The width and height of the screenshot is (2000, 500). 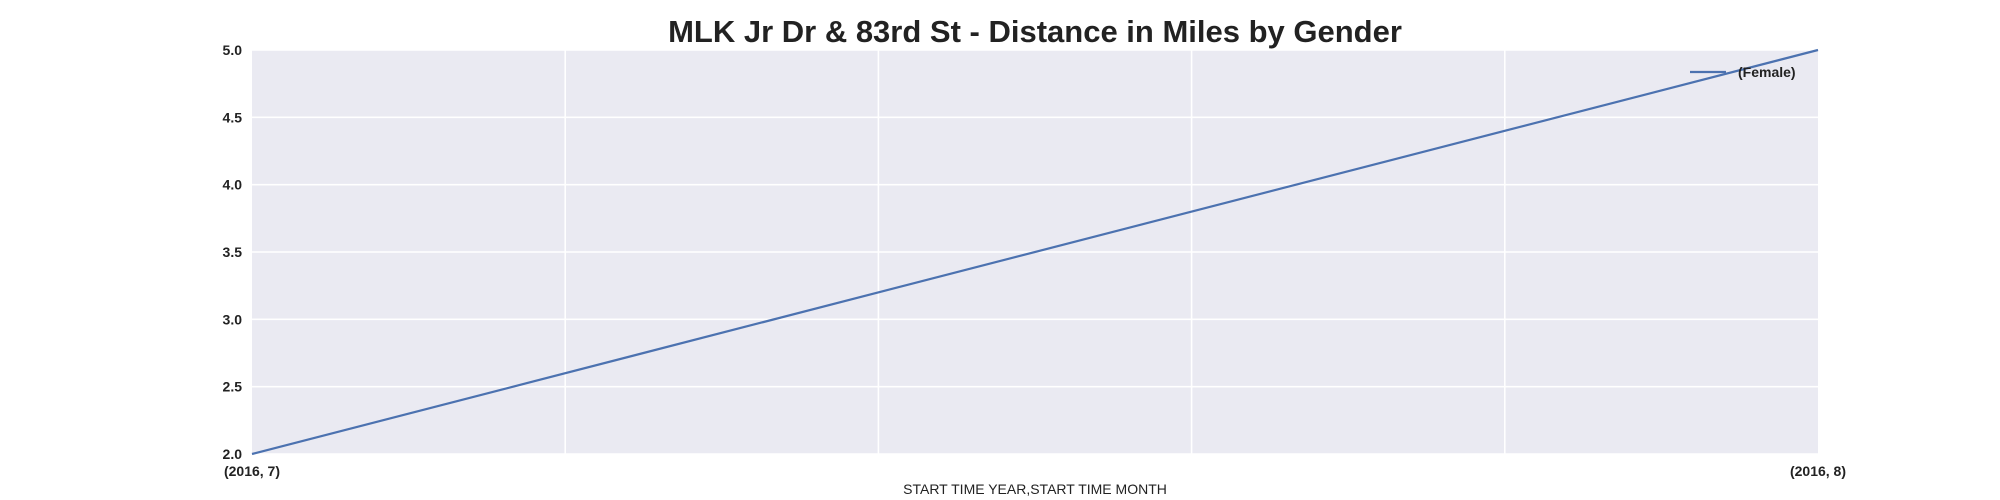 I want to click on y-tick-label: 2.5, so click(x=233, y=387).